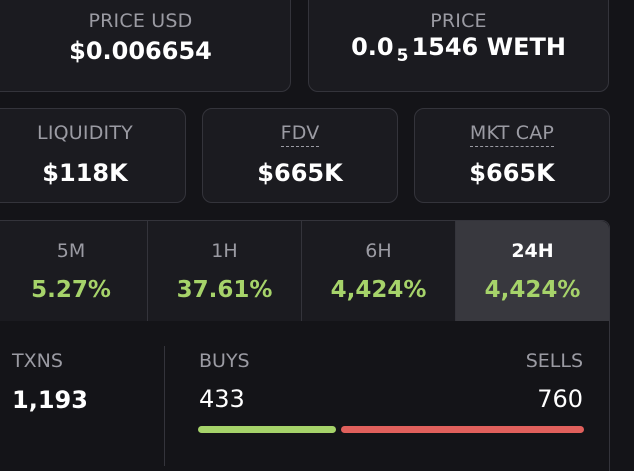  I want to click on sells-label: SELLS, so click(554, 361).